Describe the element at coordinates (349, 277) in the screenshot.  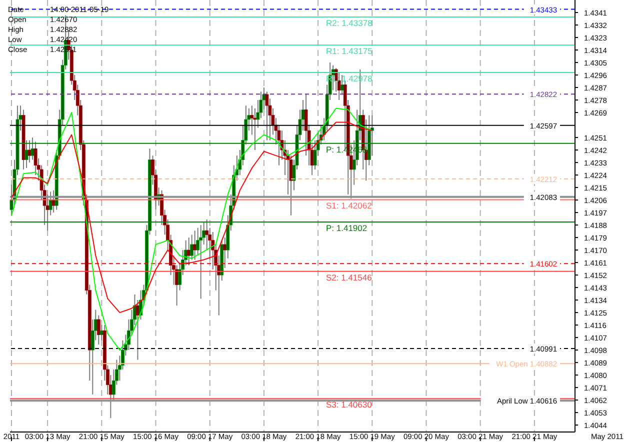
I see `ref-line-label: S2: 1.41546` at that location.